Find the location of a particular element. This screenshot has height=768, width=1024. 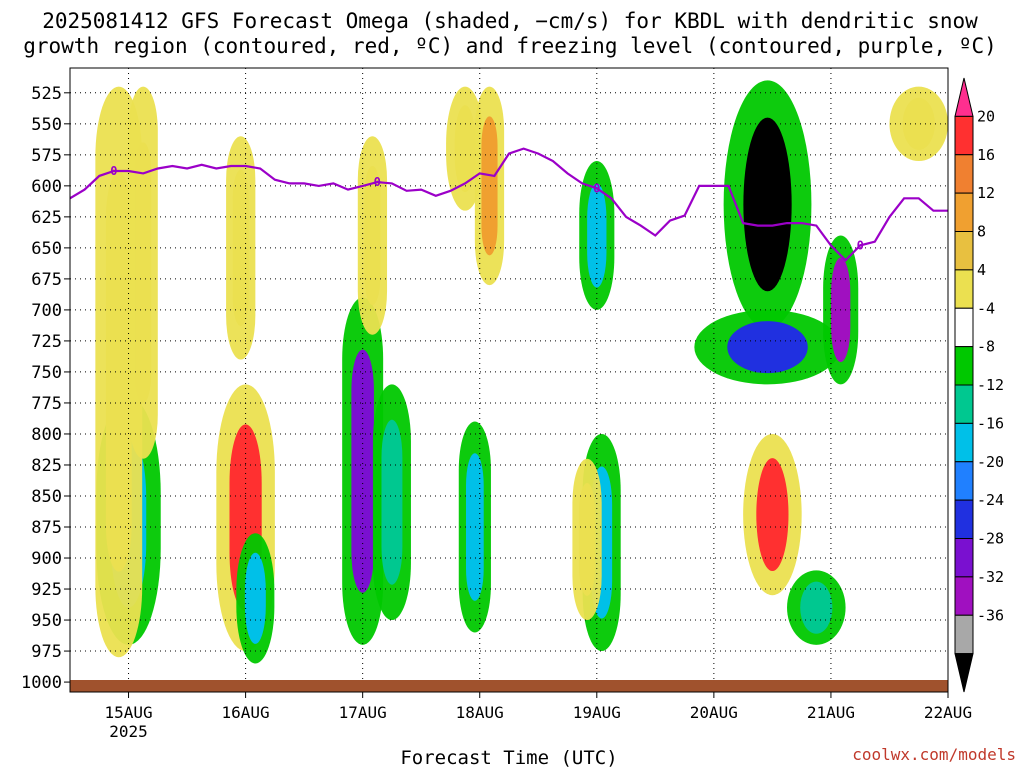

freezing-level-label-1: 0 is located at coordinates (377, 182).